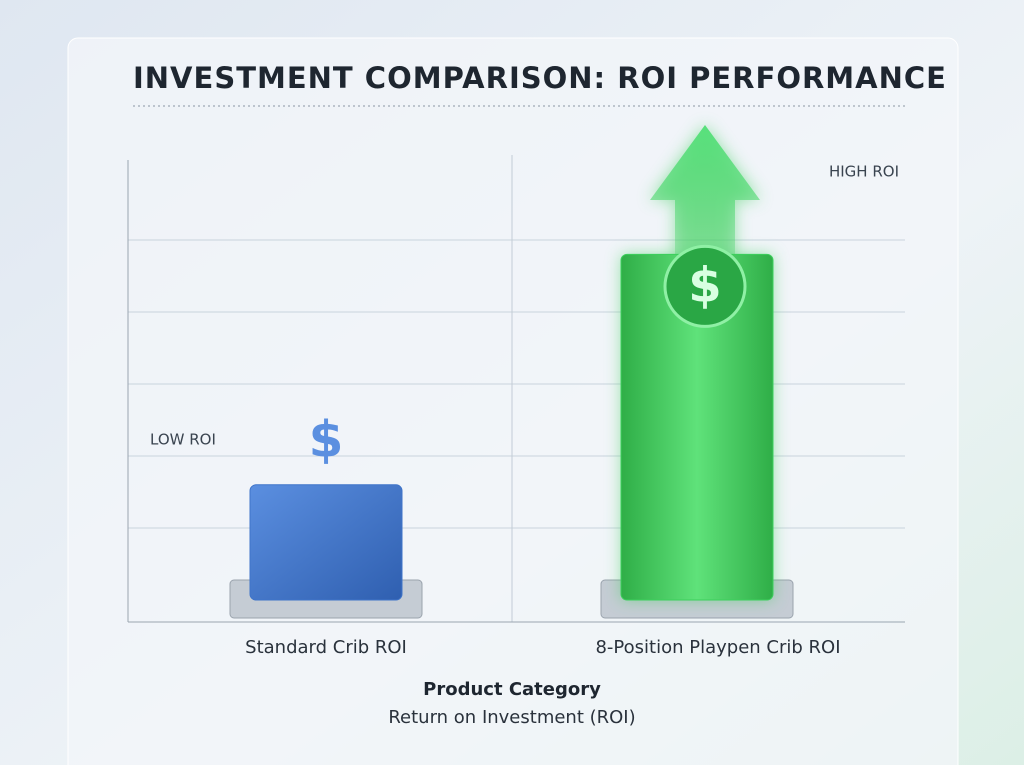 This screenshot has height=765, width=1024. What do you see at coordinates (183, 440) in the screenshot?
I see `annotation: LOW ROI` at bounding box center [183, 440].